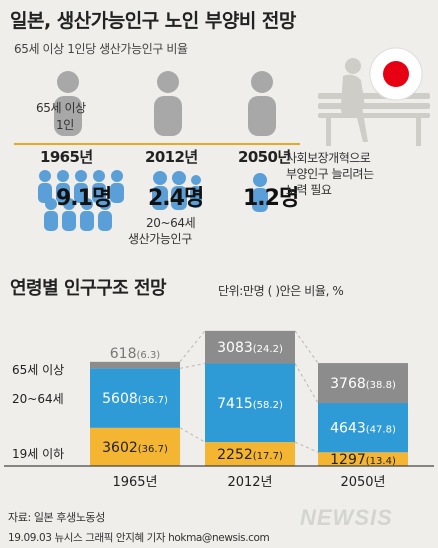 This screenshot has width=438, height=548. I want to click on note-line: 부양인구 늘리려는, so click(330, 174).